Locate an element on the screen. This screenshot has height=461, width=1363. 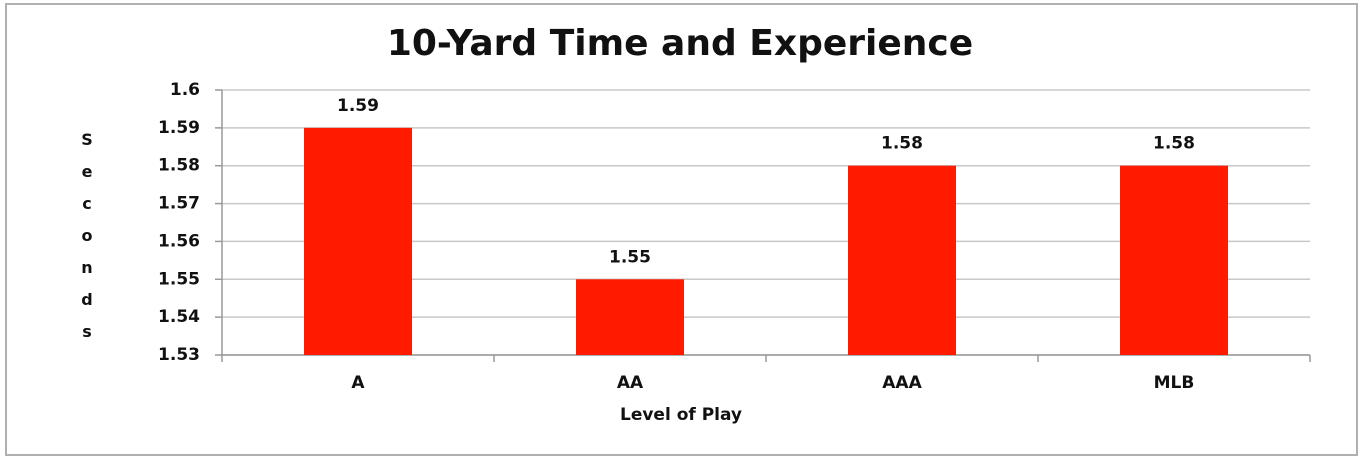
y-tick-label: 1.57 is located at coordinates (179, 204).